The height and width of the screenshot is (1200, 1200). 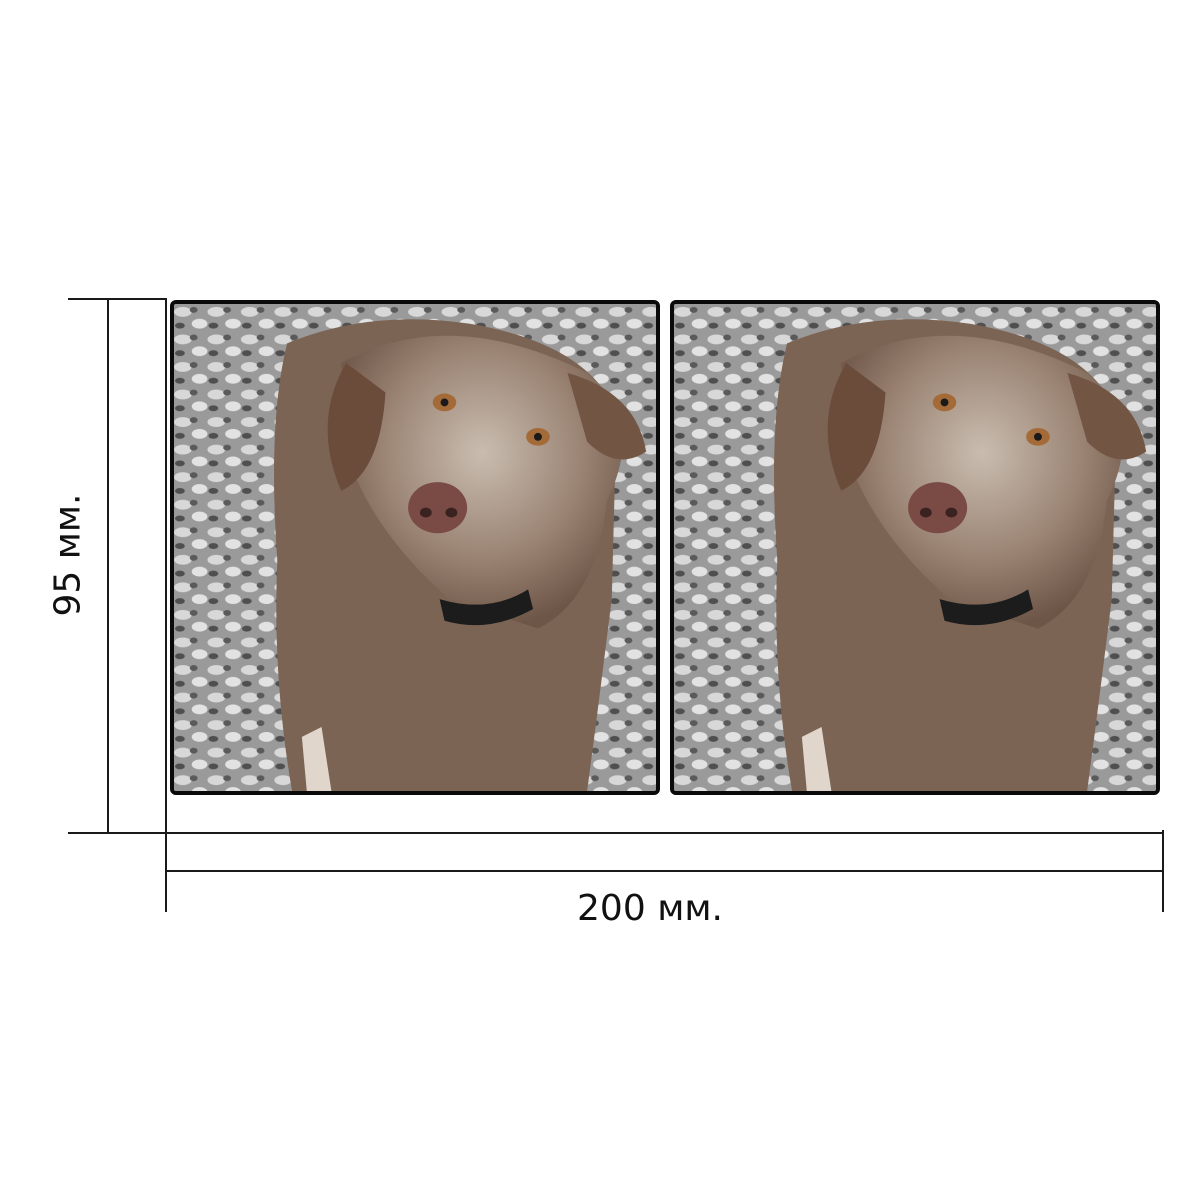 What do you see at coordinates (650, 908) in the screenshot?
I see `width-label: 200 мм.` at bounding box center [650, 908].